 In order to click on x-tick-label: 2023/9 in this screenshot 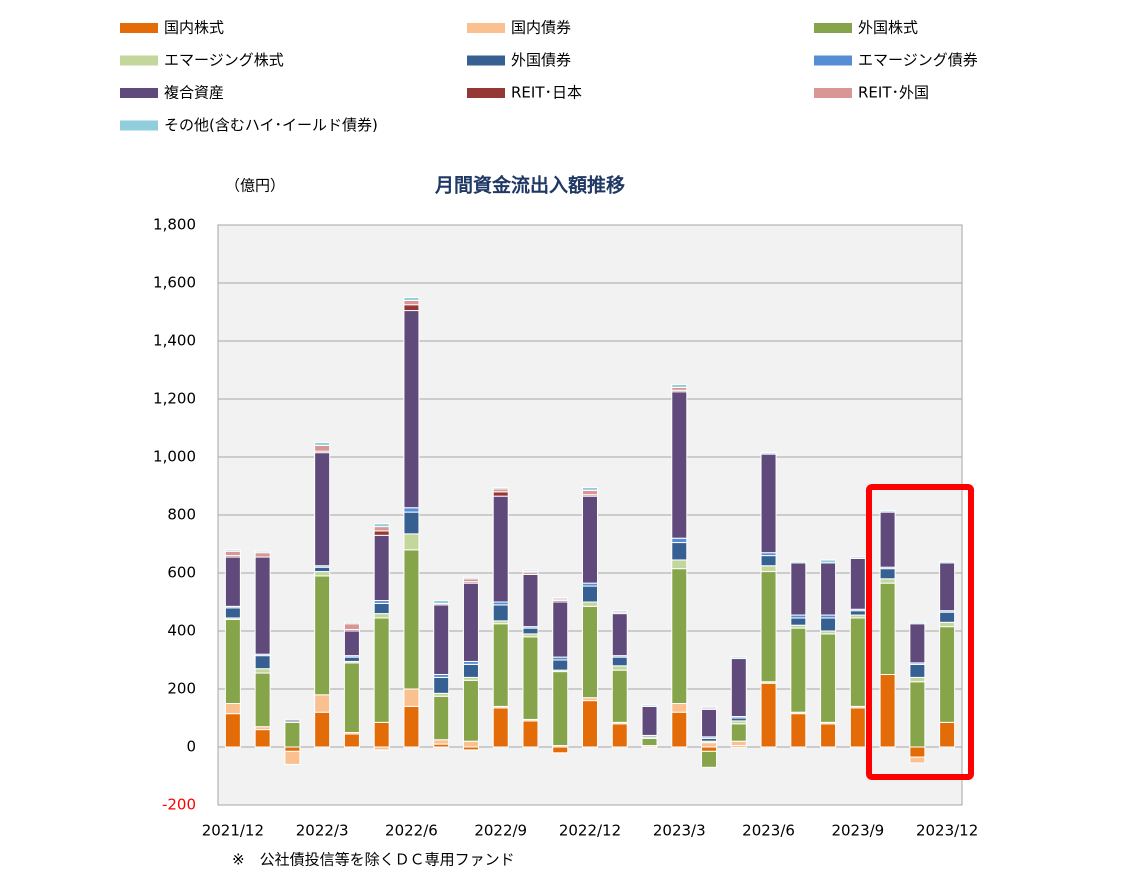, I will do `click(857, 831)`.